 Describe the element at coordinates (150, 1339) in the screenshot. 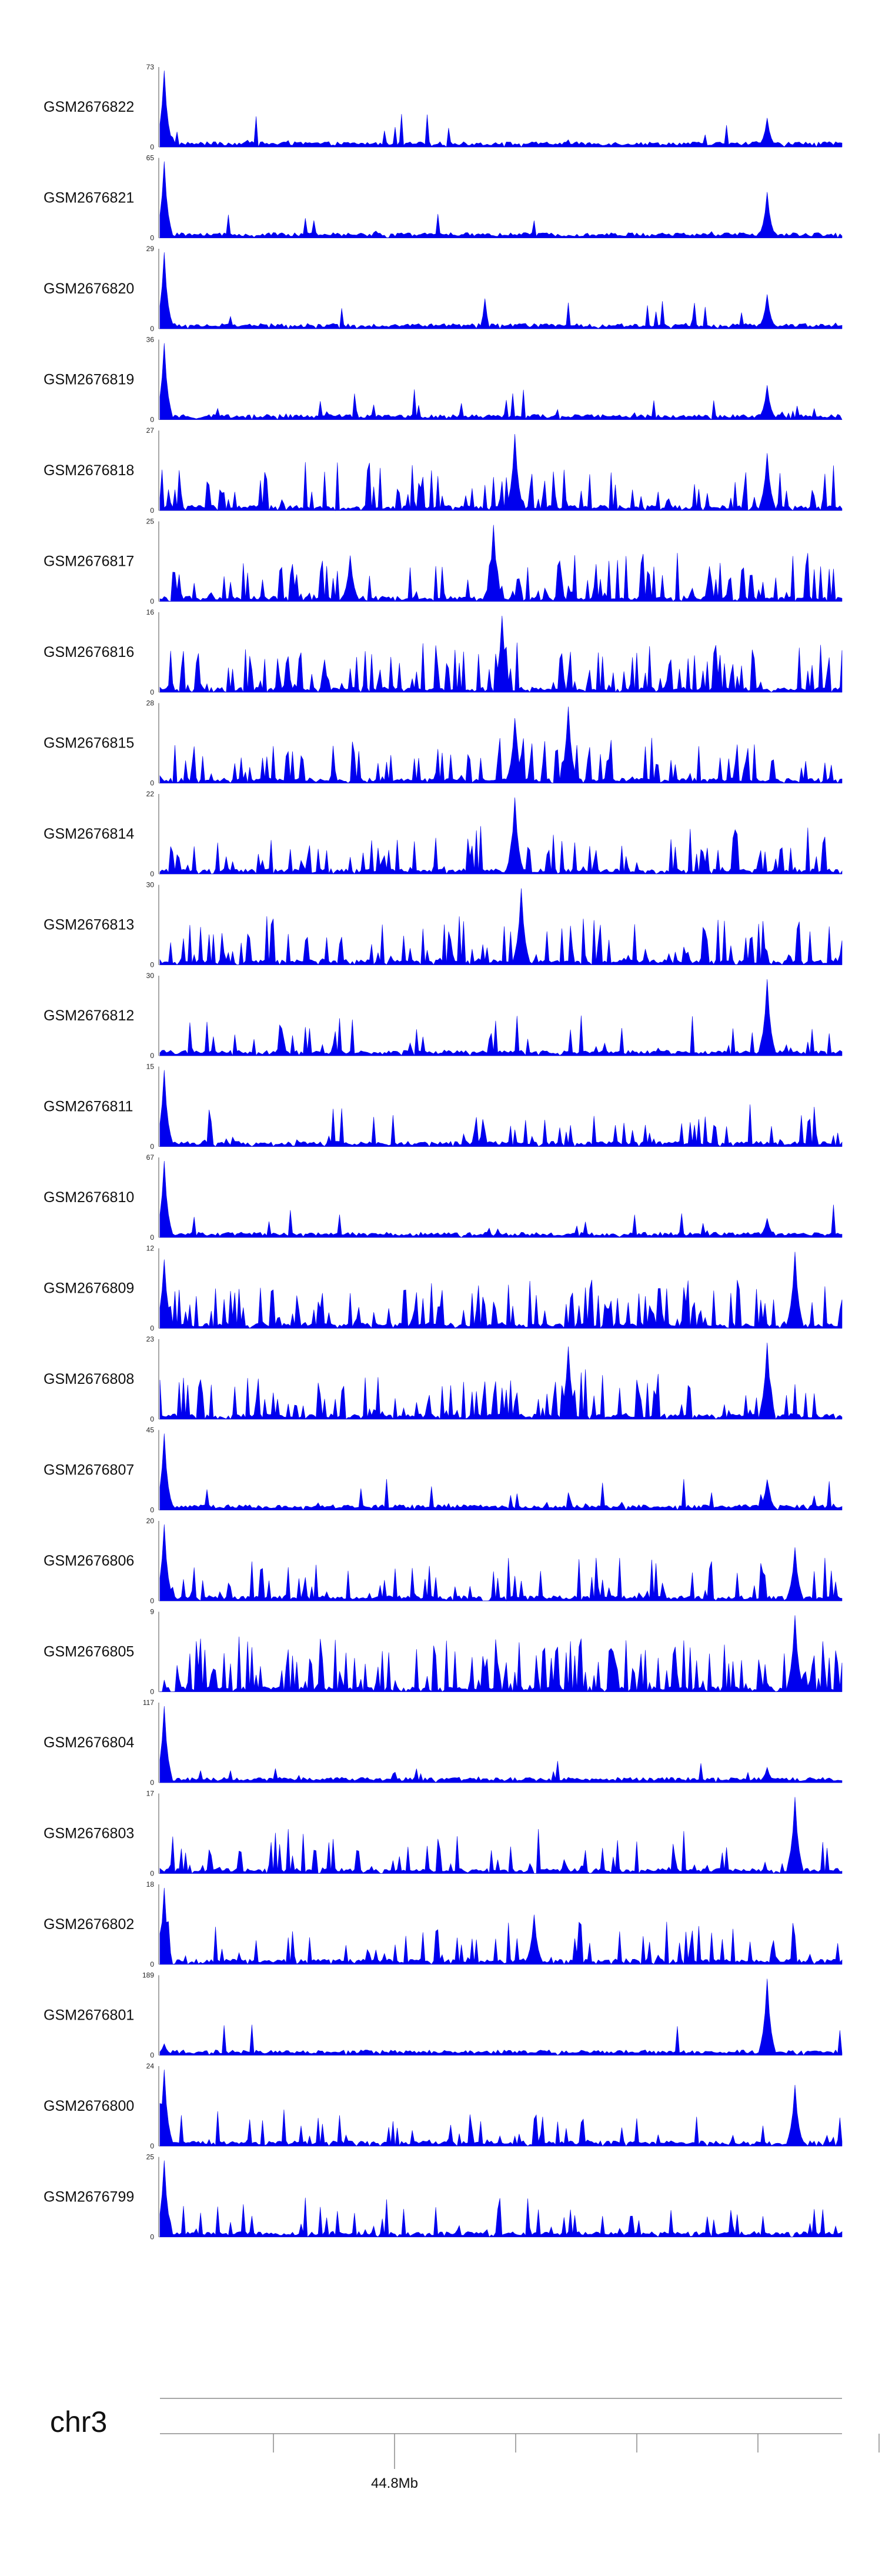

I see `y-max-label: 23` at that location.